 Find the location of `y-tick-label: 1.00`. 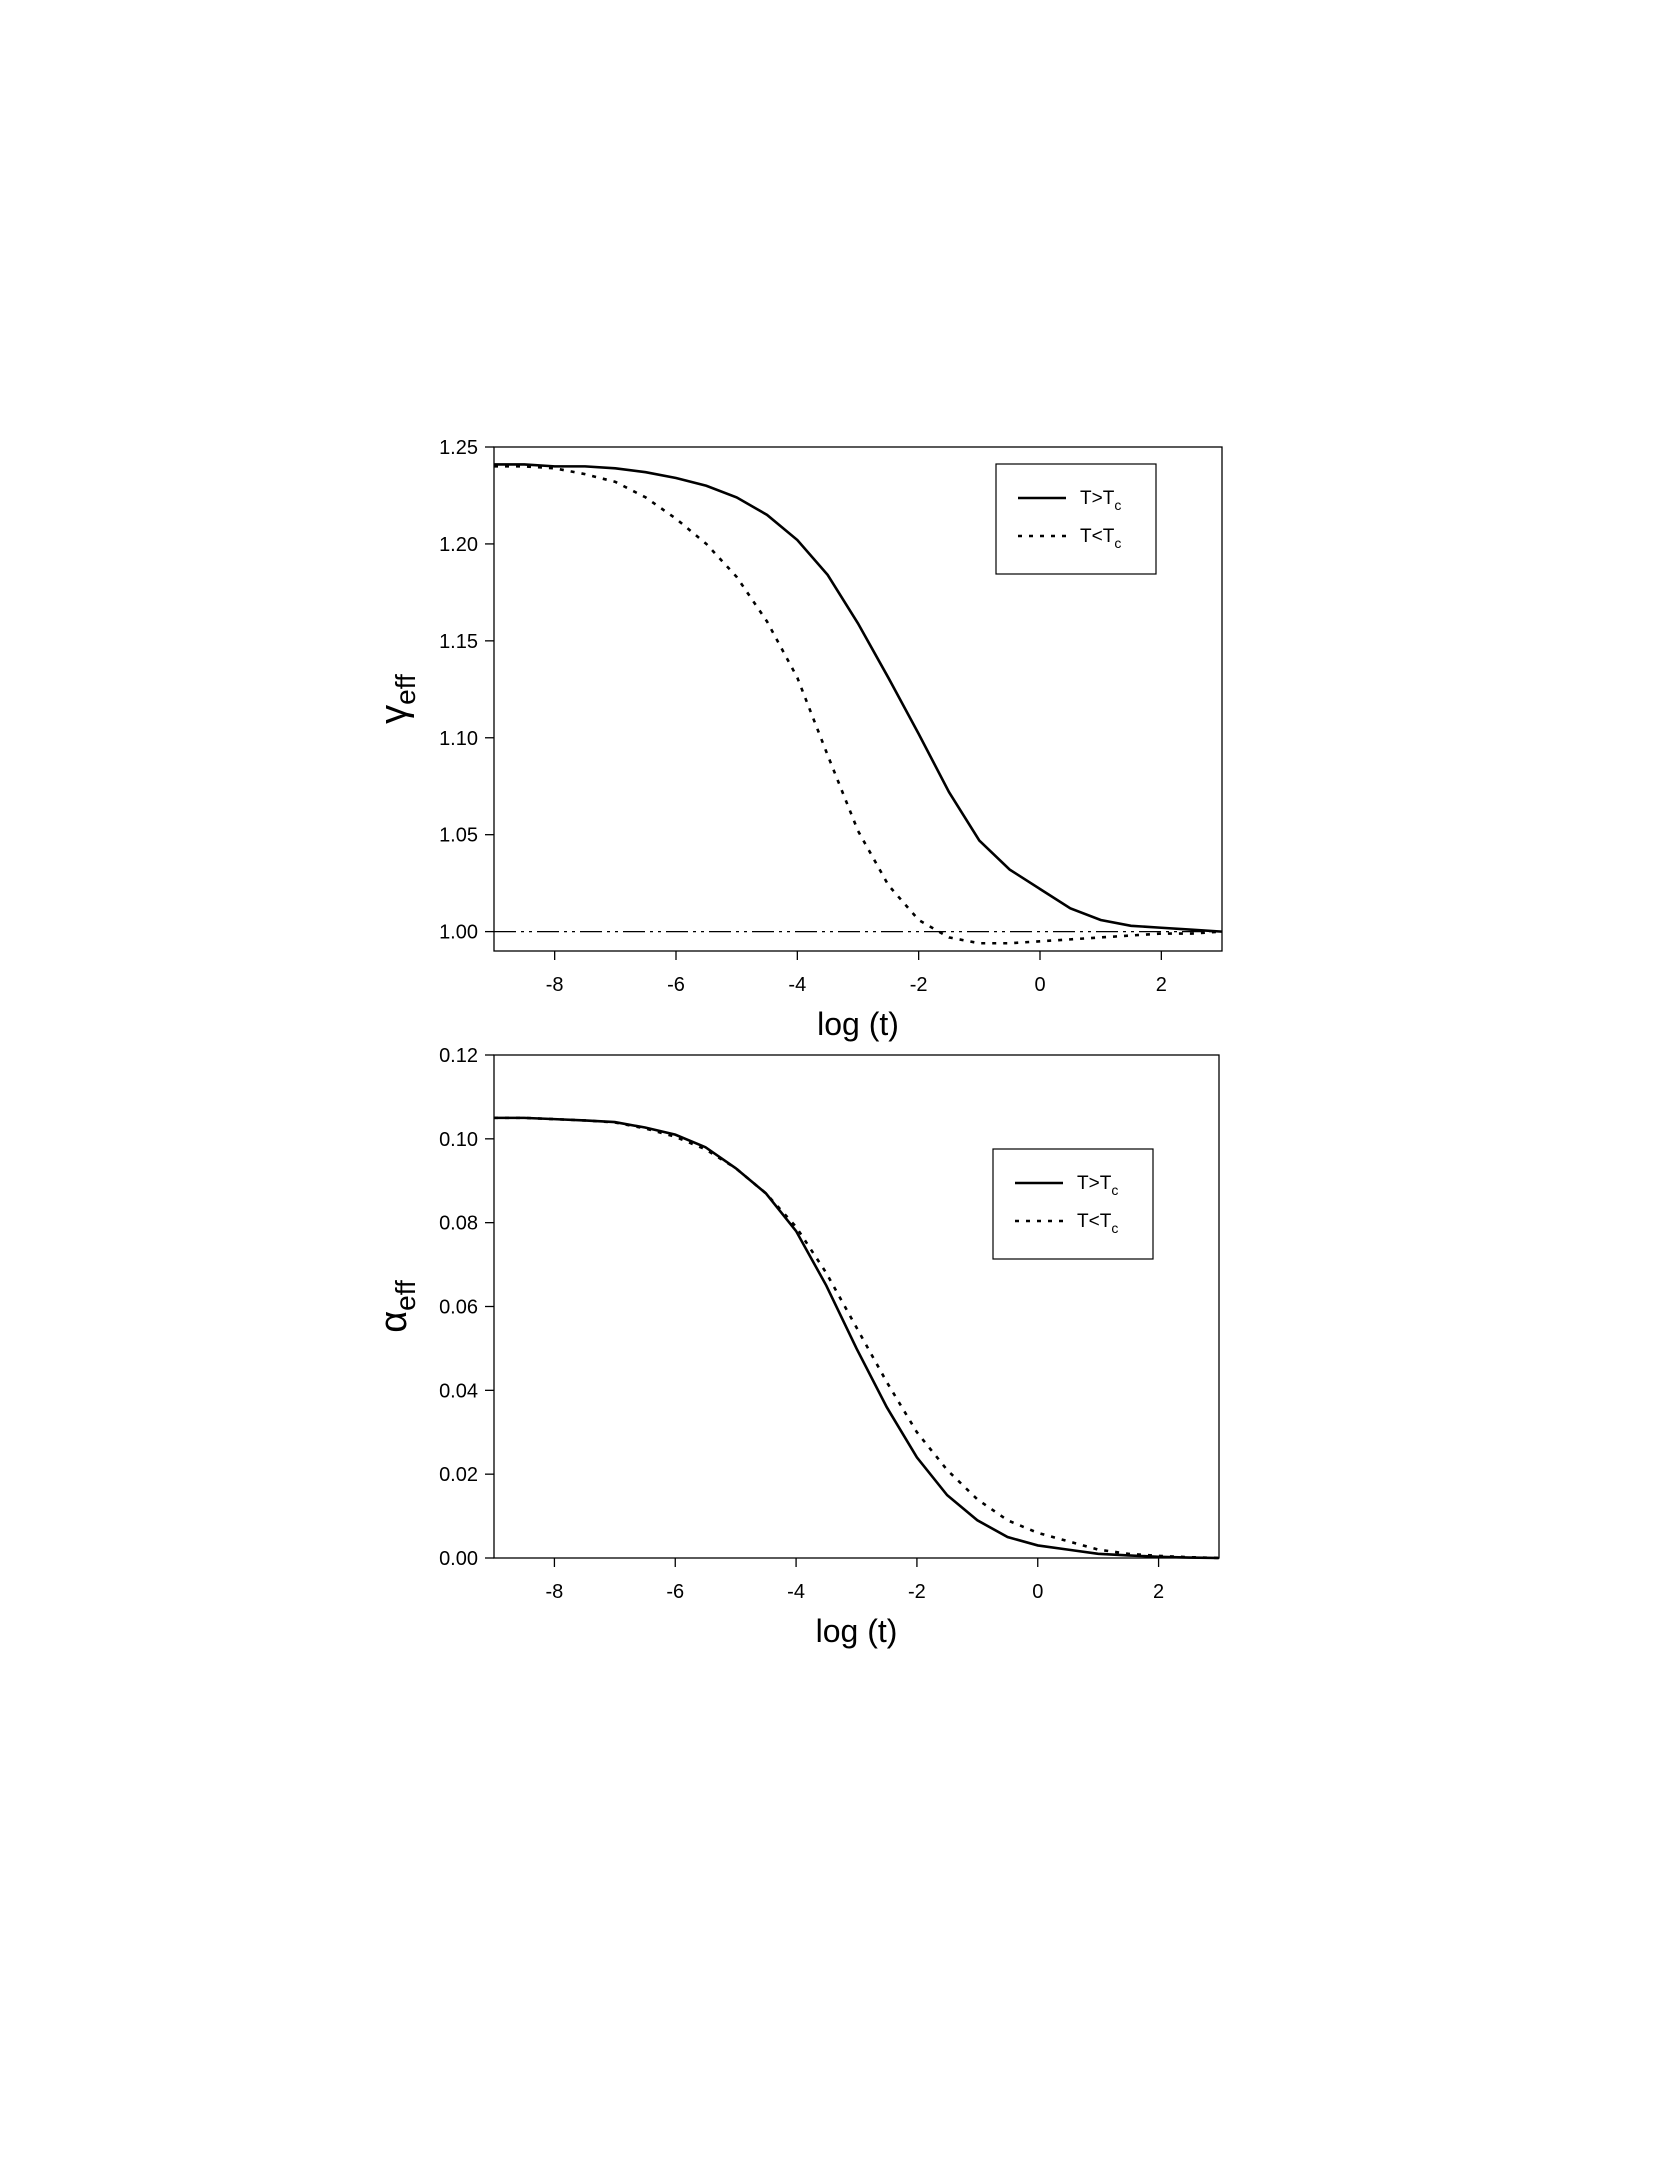

y-tick-label: 1.00 is located at coordinates (458, 933).